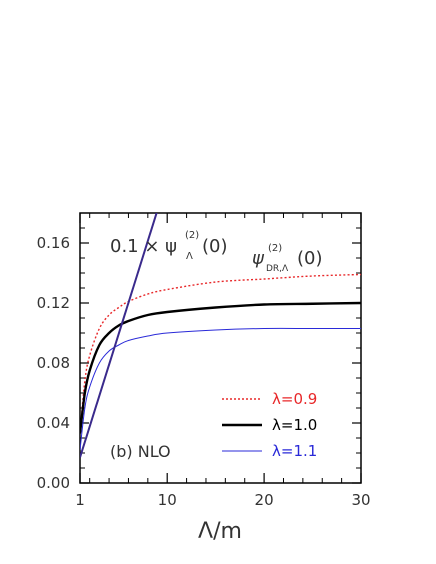 The width and height of the screenshot is (436, 564). What do you see at coordinates (53, 243) in the screenshot?
I see `y-tick-label: 0.16` at bounding box center [53, 243].